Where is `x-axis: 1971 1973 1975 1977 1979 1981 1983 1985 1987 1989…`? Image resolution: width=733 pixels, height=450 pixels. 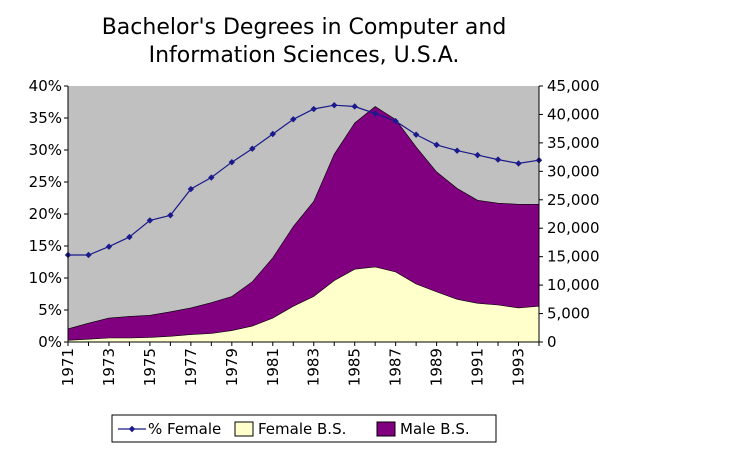
x-axis: 1971 1973 1975 1977 1979 1981 1983 1985 1987 1989… is located at coordinates (299, 364).